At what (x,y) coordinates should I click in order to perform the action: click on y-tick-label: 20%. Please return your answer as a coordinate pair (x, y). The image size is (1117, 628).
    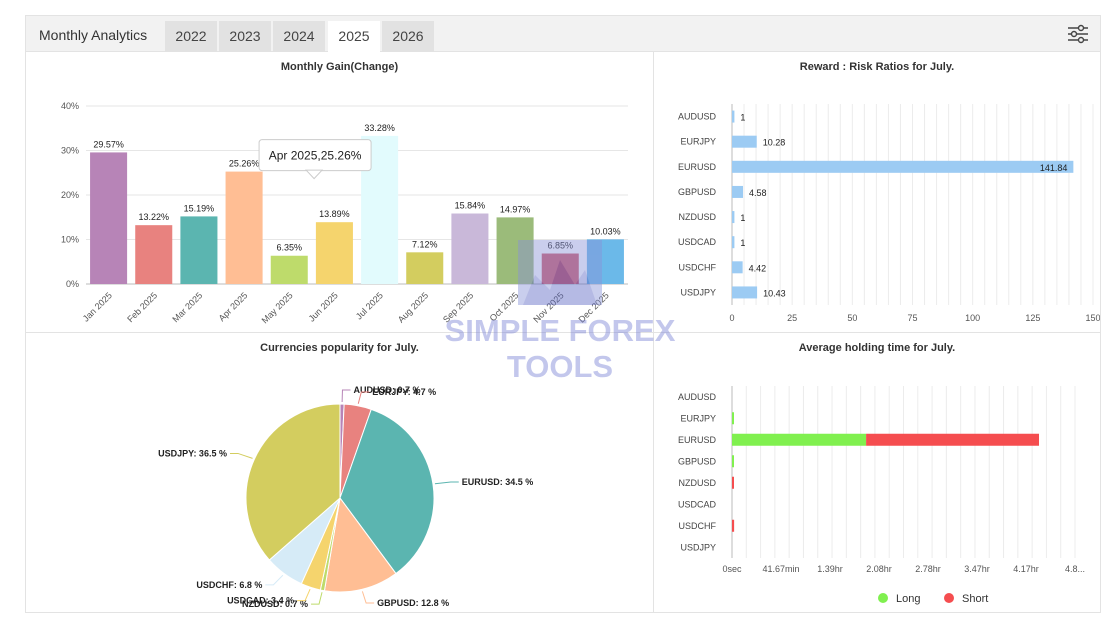
    Looking at the image, I should click on (70, 195).